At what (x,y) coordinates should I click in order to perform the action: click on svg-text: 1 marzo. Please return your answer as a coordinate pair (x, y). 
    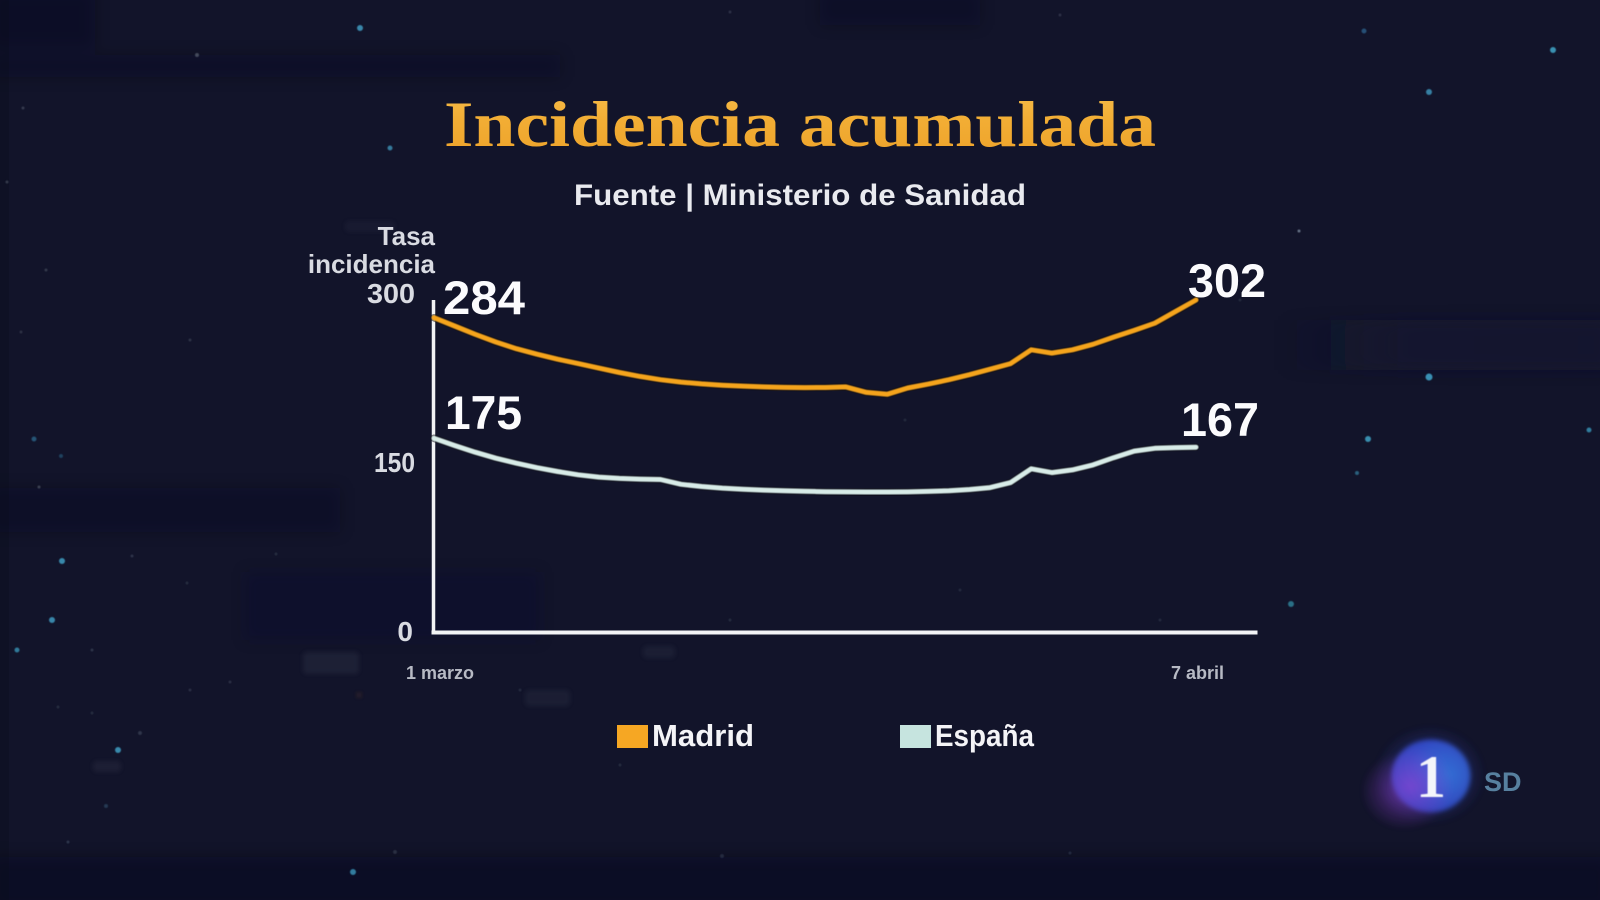
    Looking at the image, I should click on (440, 673).